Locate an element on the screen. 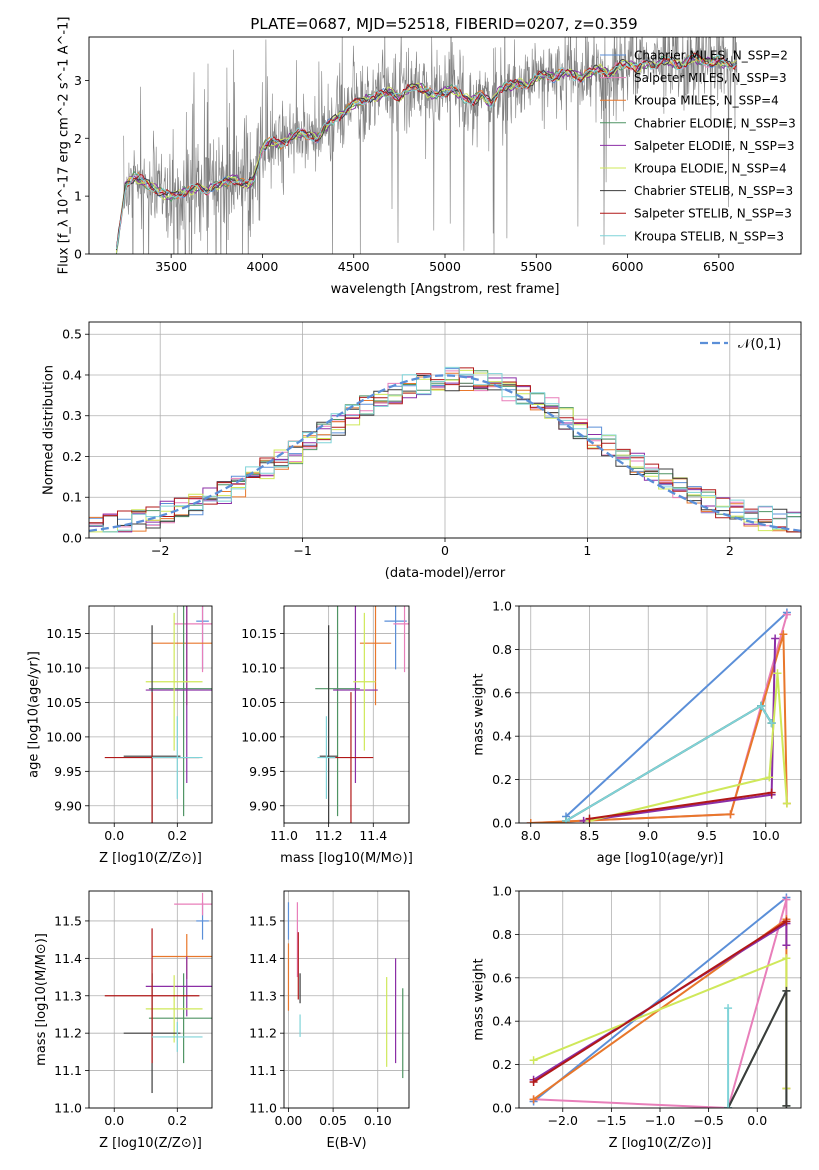 Image resolution: width=819 pixels, height=1170 pixels. x-tick-label: −1.0 is located at coordinates (660, 1120).